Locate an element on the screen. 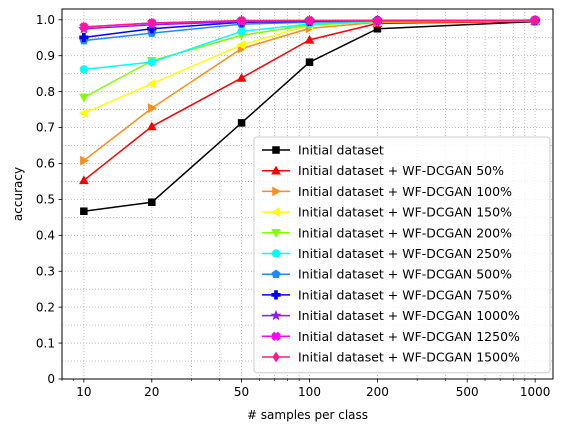 This screenshot has width=567, height=432. legend-item: Initial dataset + WF-DCGAN 50% is located at coordinates (383, 170).